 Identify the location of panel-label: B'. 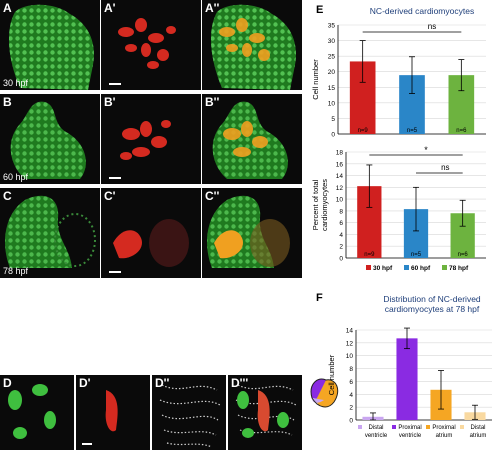
(110, 102).